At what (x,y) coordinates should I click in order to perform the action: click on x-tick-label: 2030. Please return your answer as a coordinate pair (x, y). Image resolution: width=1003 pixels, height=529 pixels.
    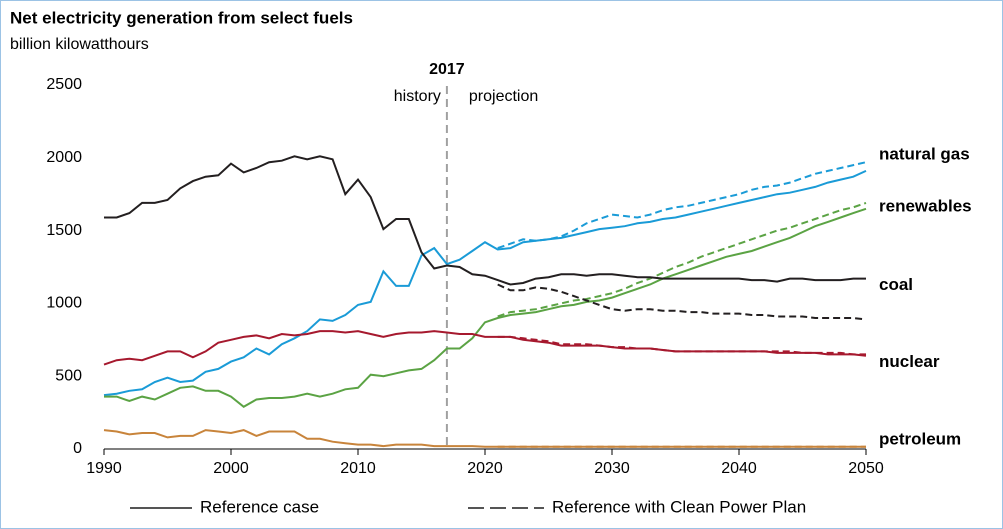
    Looking at the image, I should click on (612, 468).